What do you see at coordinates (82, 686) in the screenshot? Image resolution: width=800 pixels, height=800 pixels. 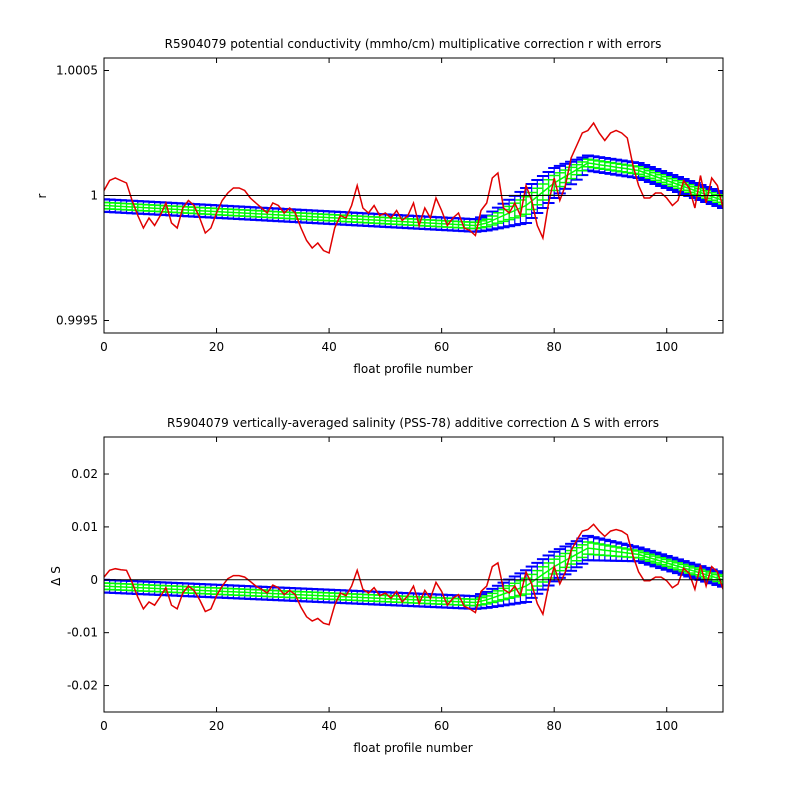 I see `bottom-y-tick-label: -0.02` at bounding box center [82, 686].